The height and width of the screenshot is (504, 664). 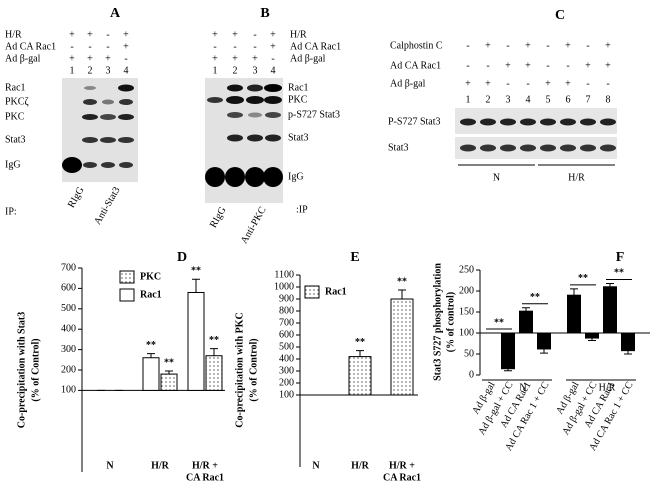 What do you see at coordinates (115, 13) in the screenshot?
I see `panel-label: A` at bounding box center [115, 13].